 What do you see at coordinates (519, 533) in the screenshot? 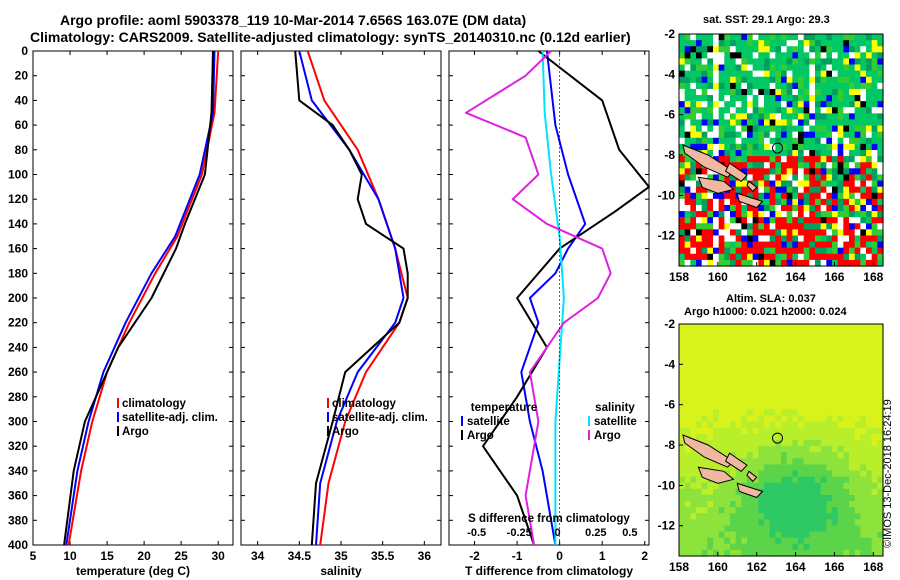
I see `top-axis-tick-label: -0.25` at bounding box center [519, 533].